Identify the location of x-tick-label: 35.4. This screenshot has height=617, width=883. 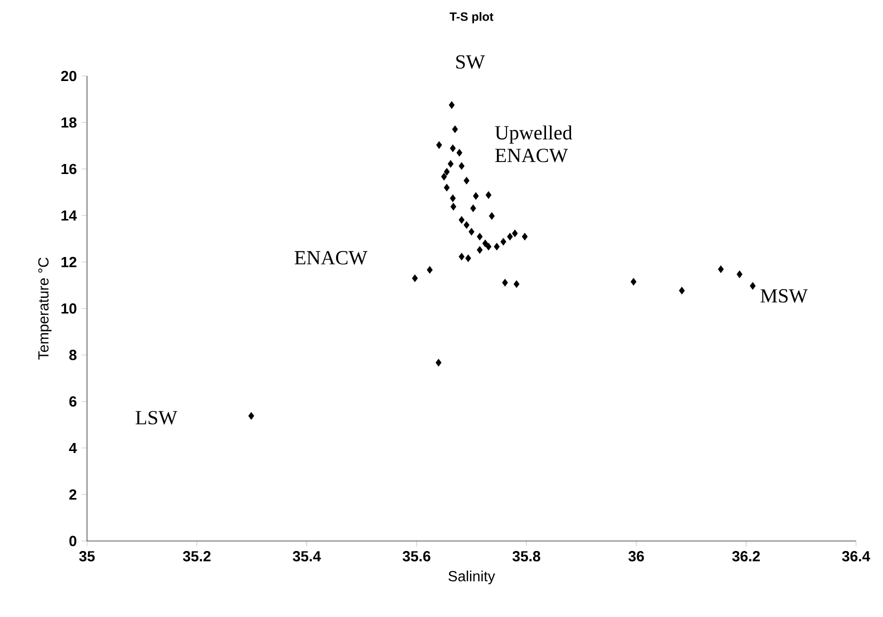
(306, 556).